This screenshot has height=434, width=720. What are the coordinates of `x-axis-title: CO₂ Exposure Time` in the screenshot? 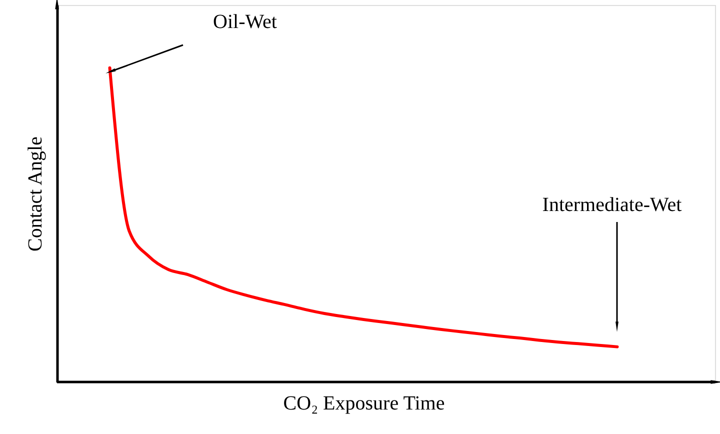 It's located at (364, 403).